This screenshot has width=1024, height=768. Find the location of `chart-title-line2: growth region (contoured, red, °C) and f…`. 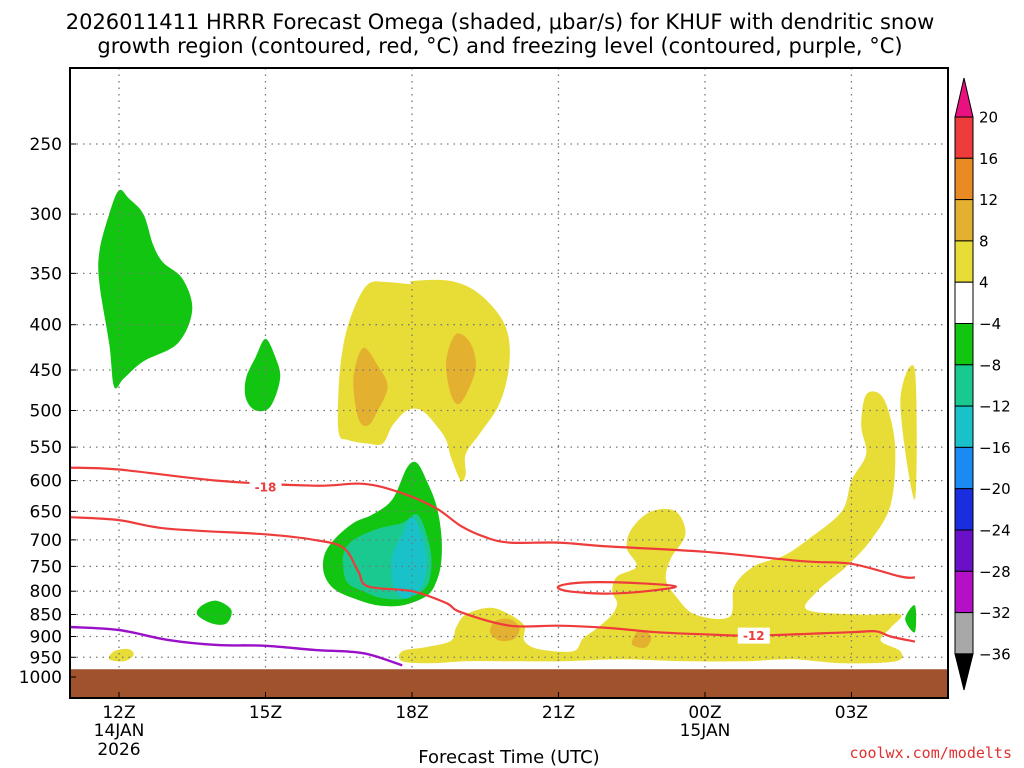

chart-title-line2: growth region (contoured, red, °C) and f… is located at coordinates (499, 46).